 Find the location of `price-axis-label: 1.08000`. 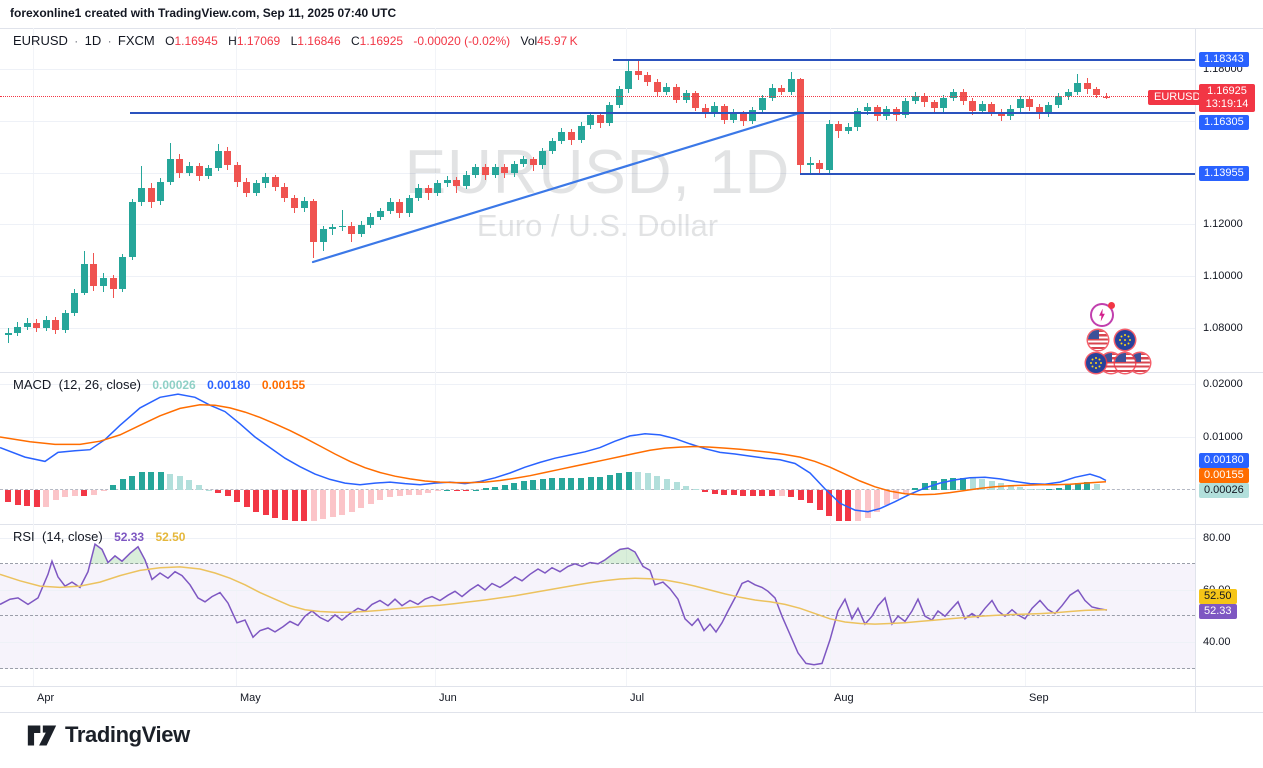

price-axis-label: 1.08000 is located at coordinates (1223, 327).